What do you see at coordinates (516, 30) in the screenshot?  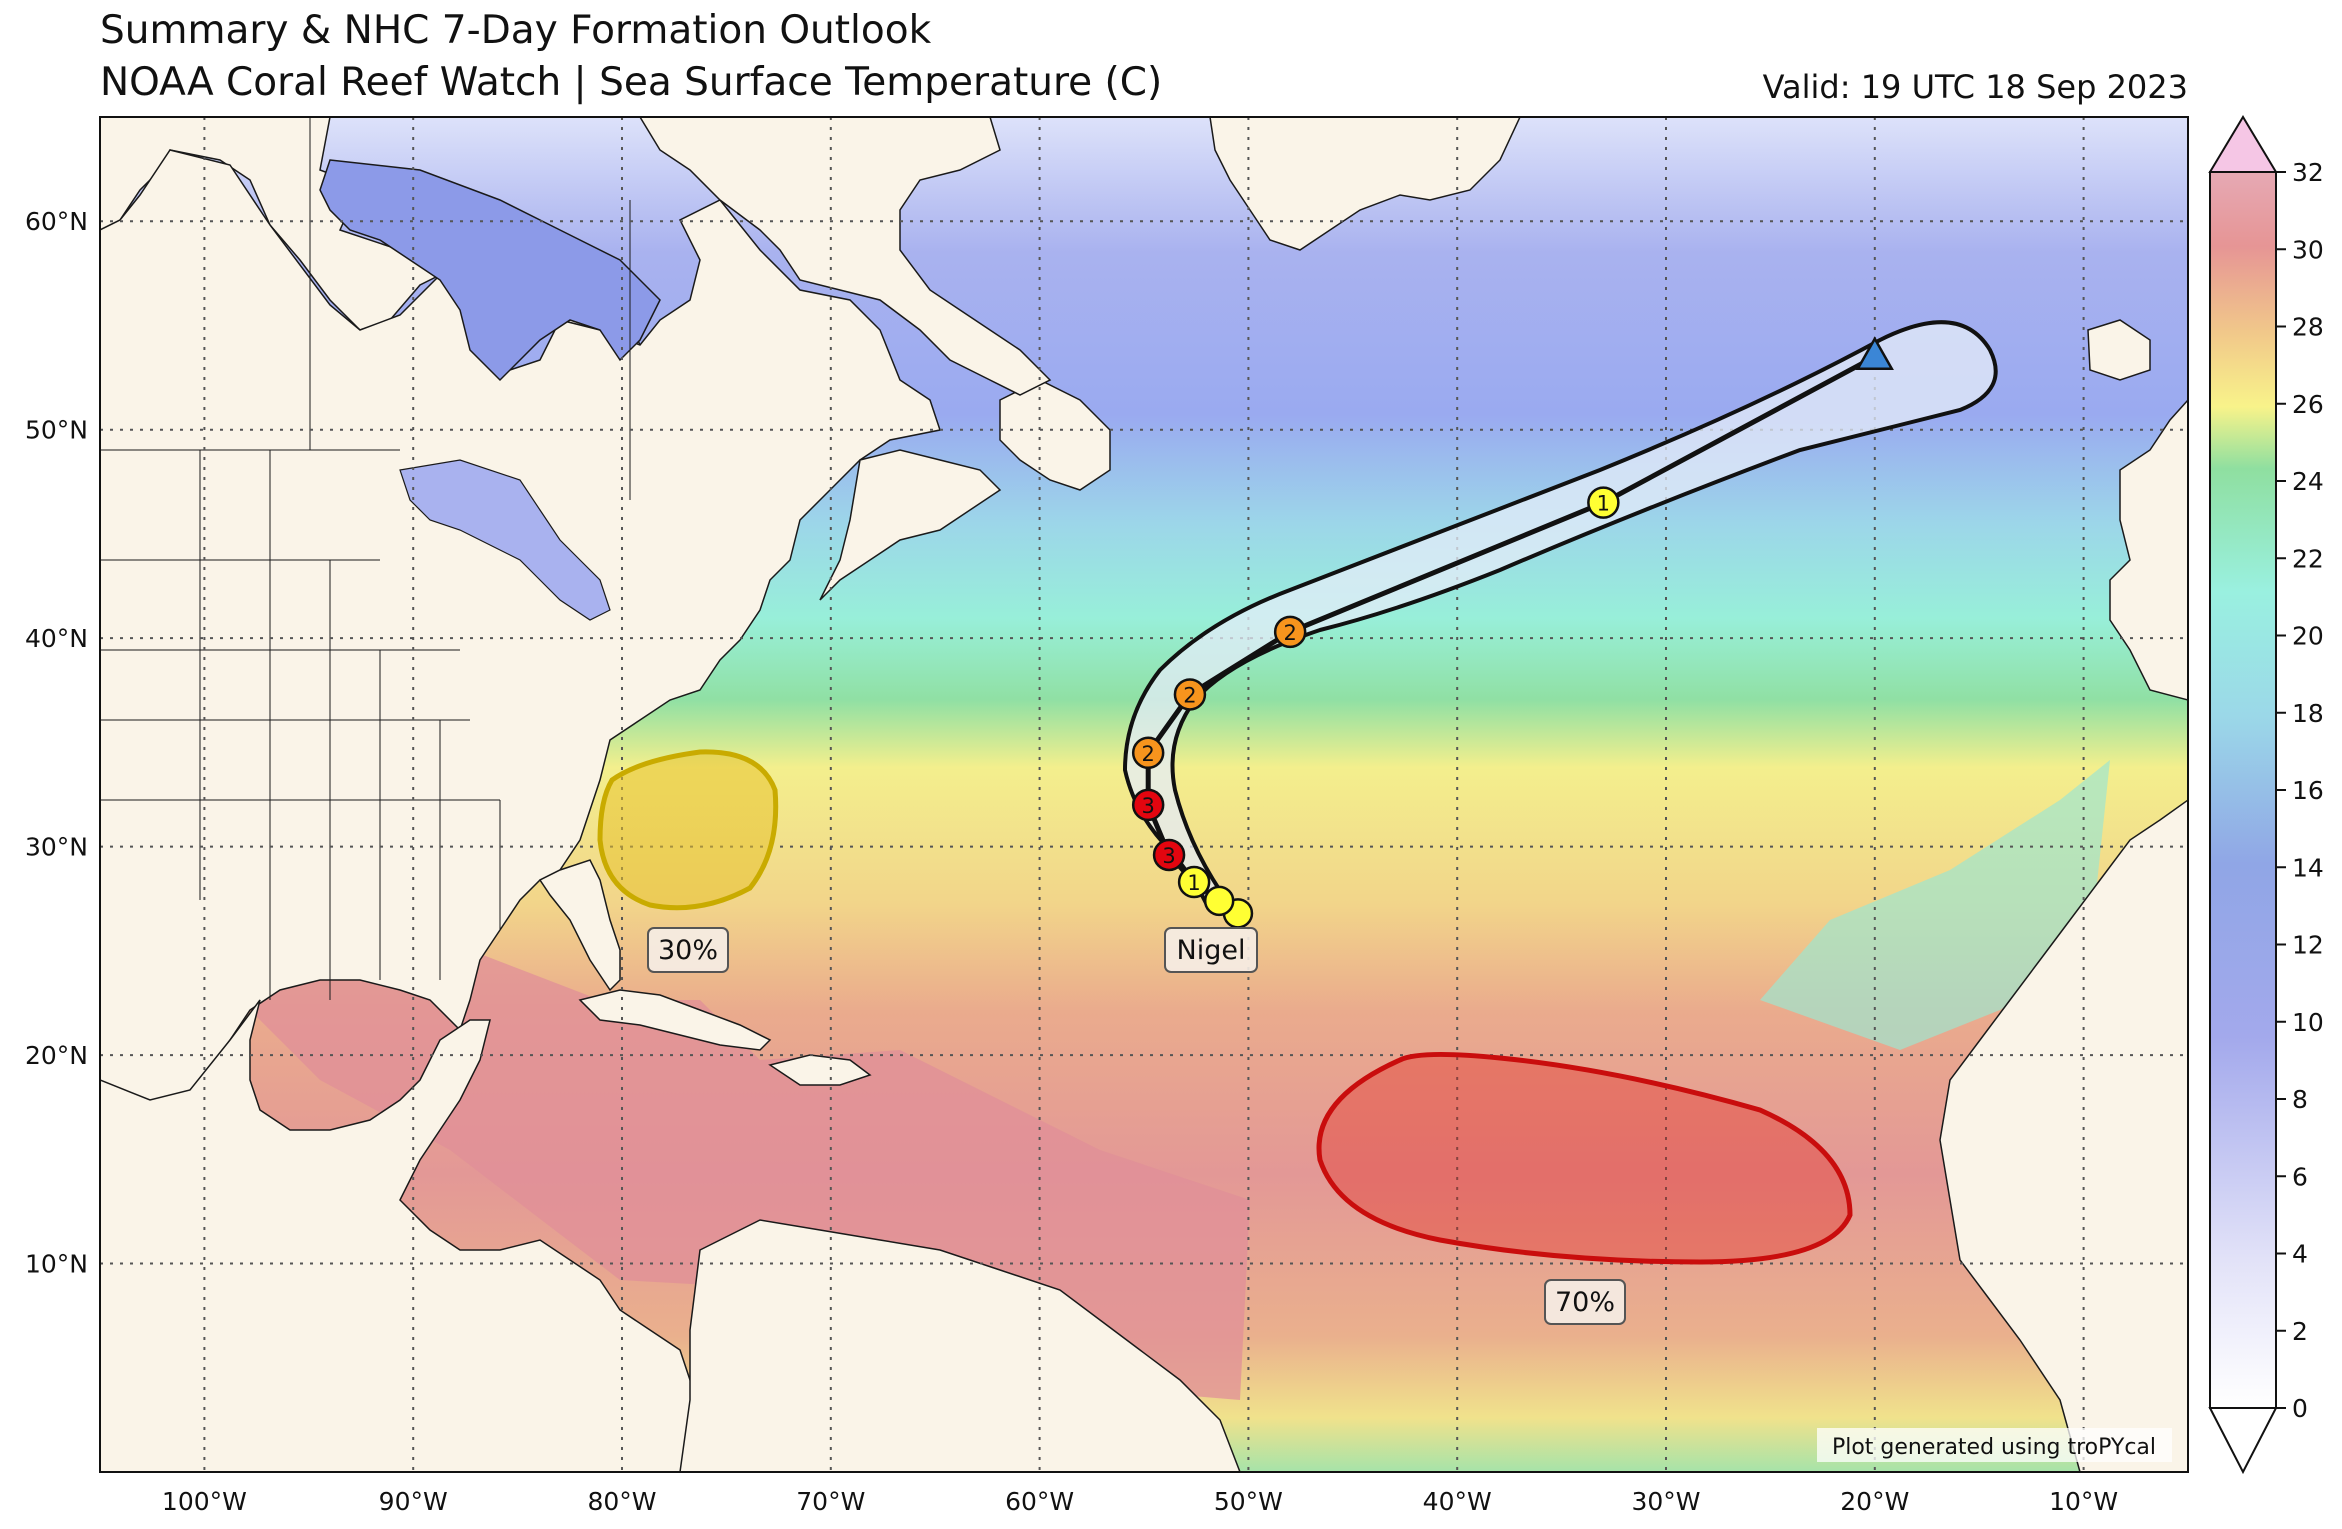 I see `title-line-1: Summary & NHC 7-Day Formation Outlook` at bounding box center [516, 30].